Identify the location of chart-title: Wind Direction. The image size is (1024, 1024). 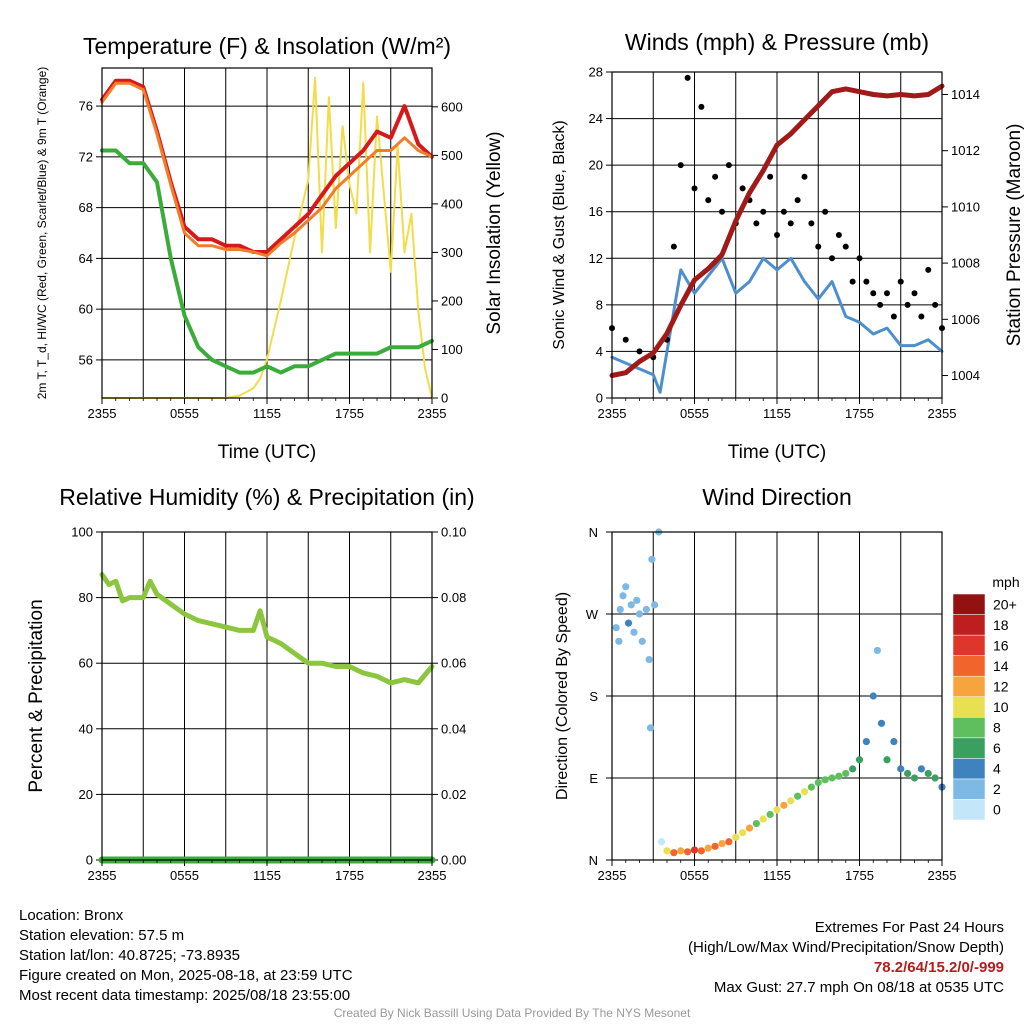
(777, 497).